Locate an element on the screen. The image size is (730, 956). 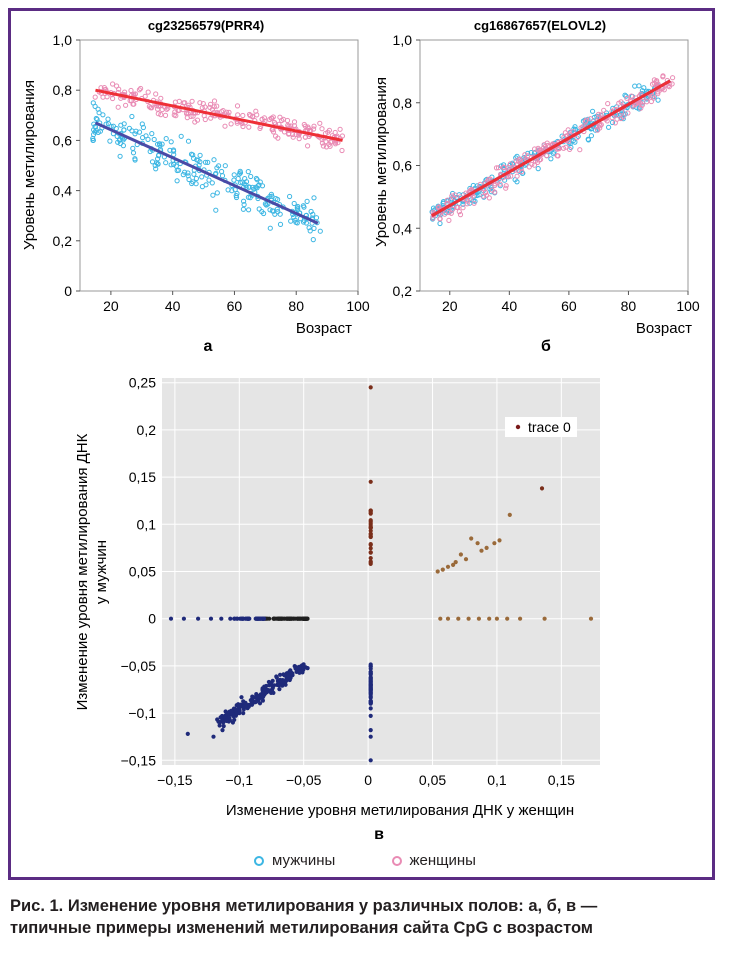
xtick-label: −0,1 is located at coordinates (239, 780).